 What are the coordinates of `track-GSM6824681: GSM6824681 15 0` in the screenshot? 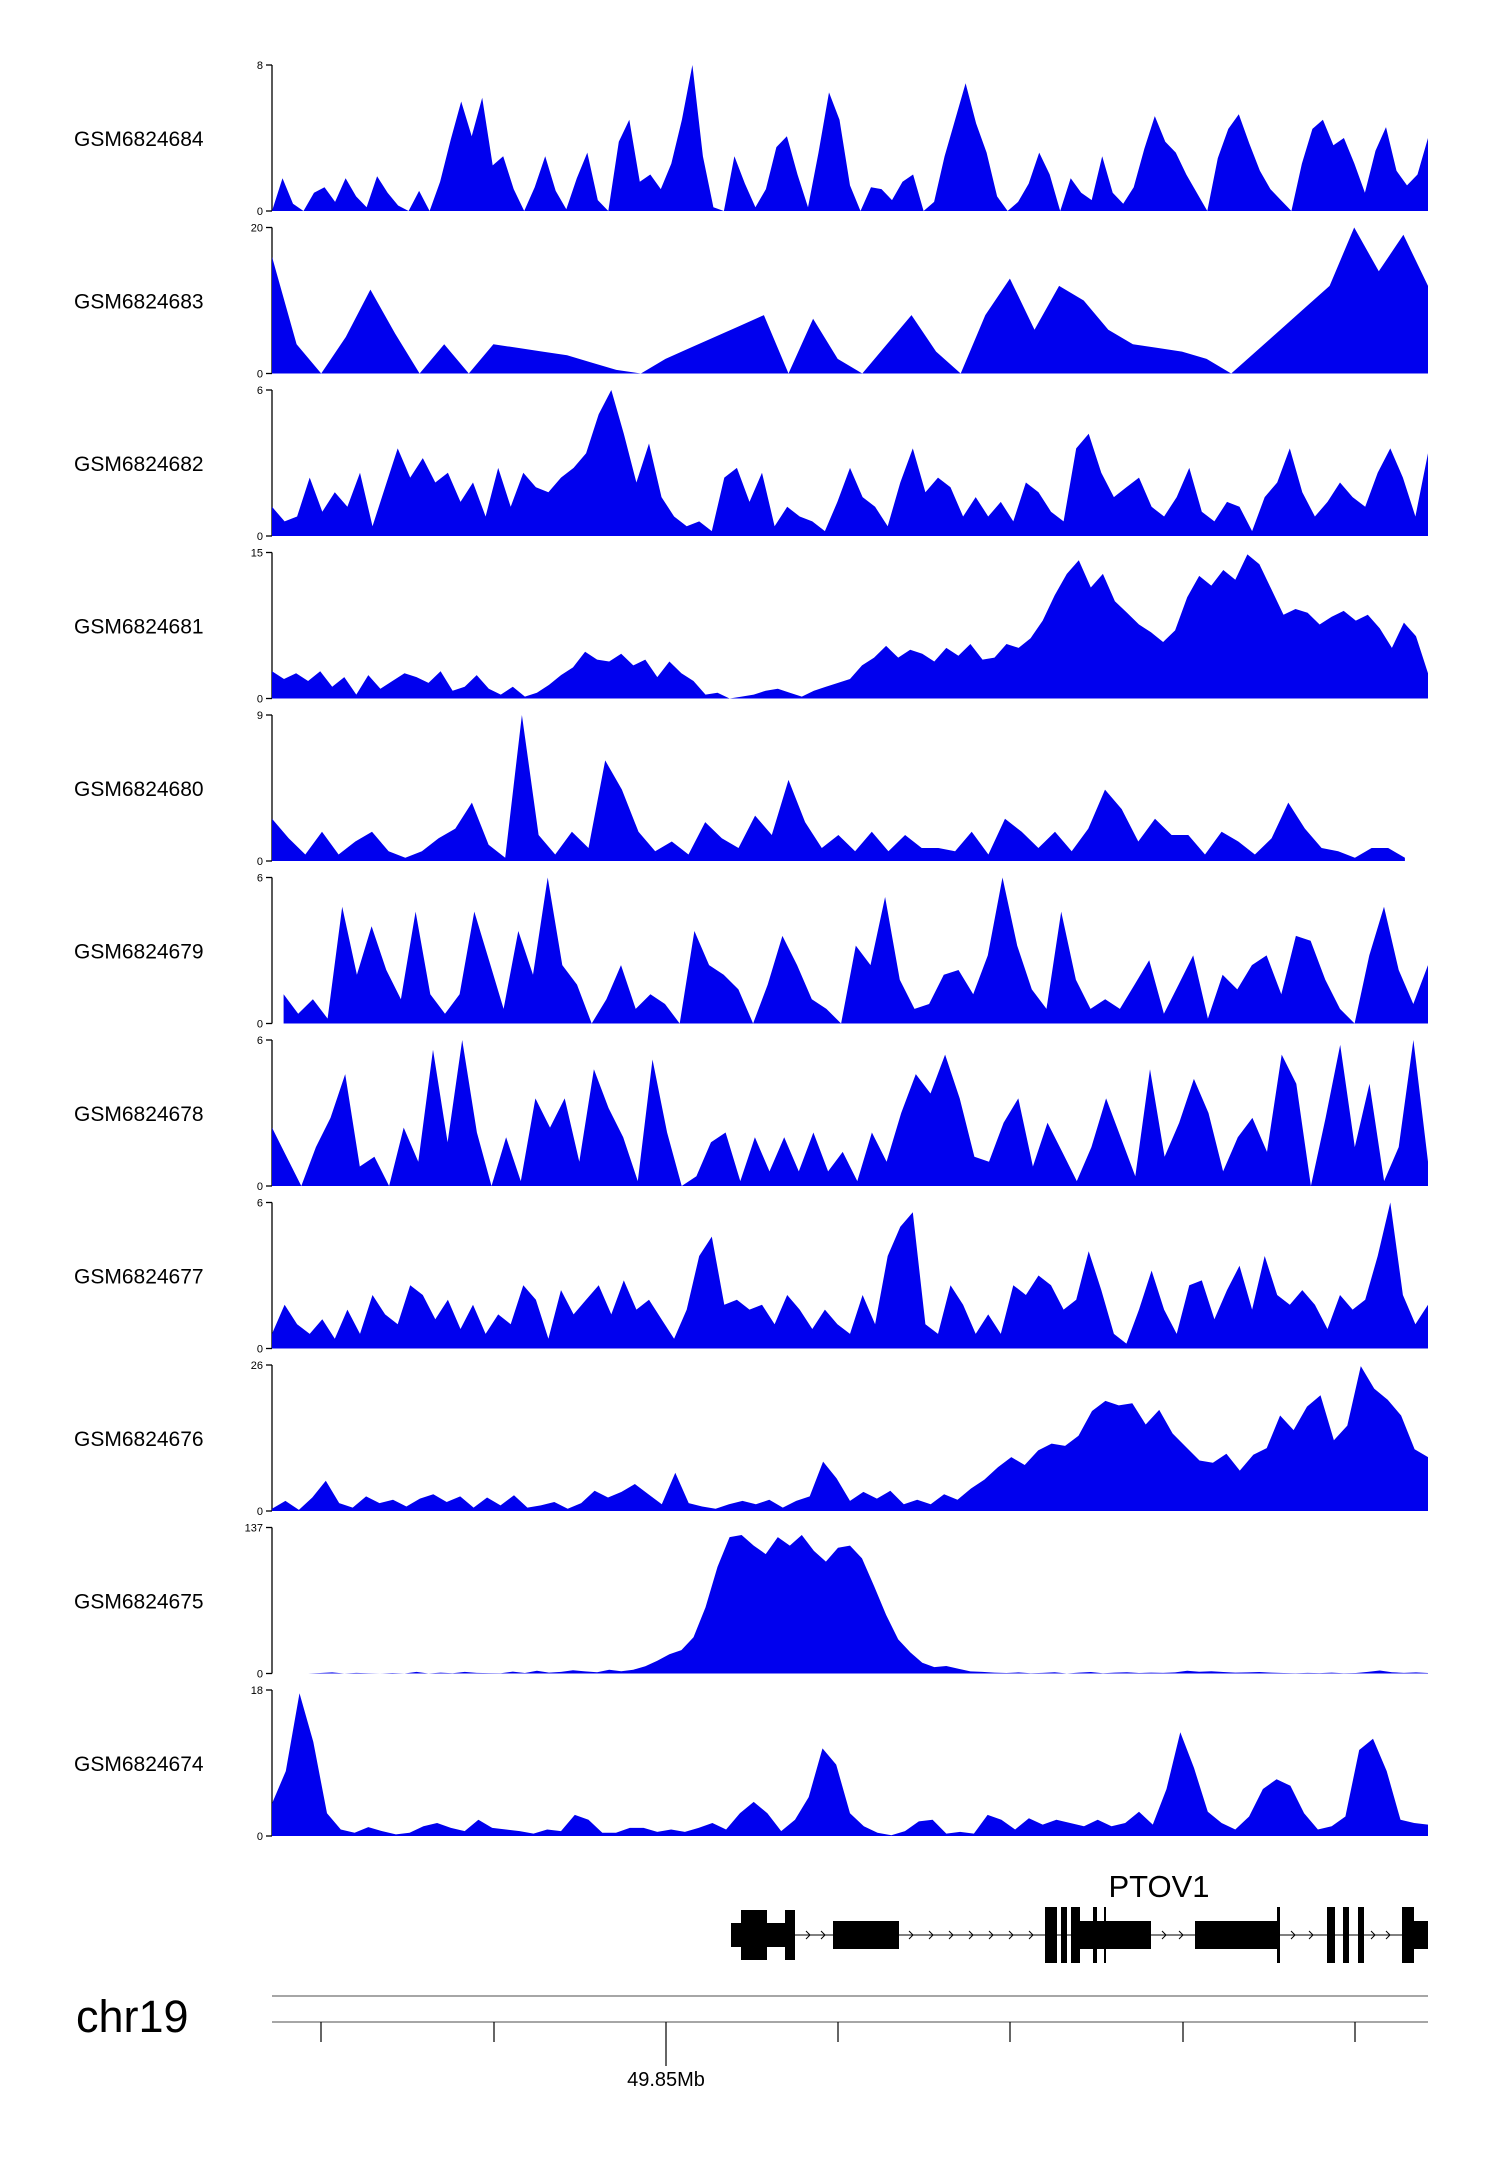 It's located at (751, 627).